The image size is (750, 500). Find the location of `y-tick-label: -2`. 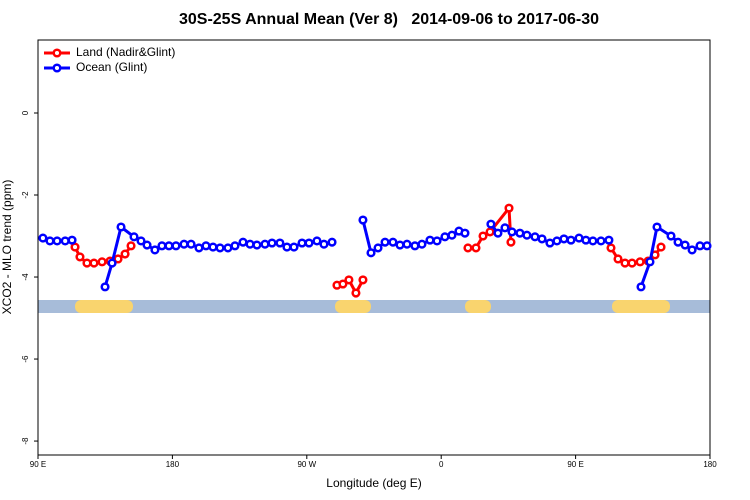

y-tick-label: -2 is located at coordinates (25, 195).